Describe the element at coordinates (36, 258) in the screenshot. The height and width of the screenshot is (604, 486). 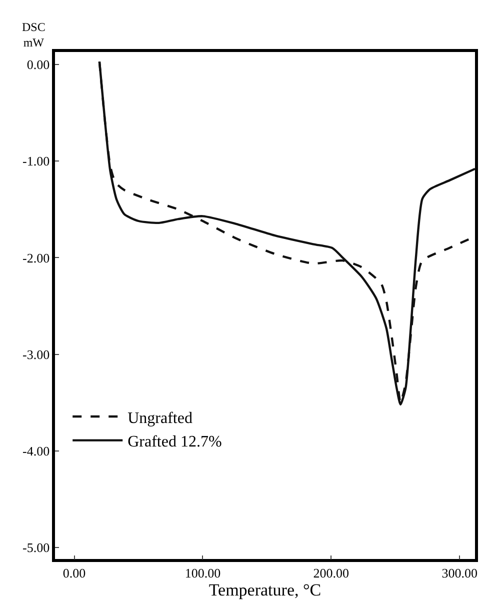
I see `y-tick-label: -2.00` at that location.